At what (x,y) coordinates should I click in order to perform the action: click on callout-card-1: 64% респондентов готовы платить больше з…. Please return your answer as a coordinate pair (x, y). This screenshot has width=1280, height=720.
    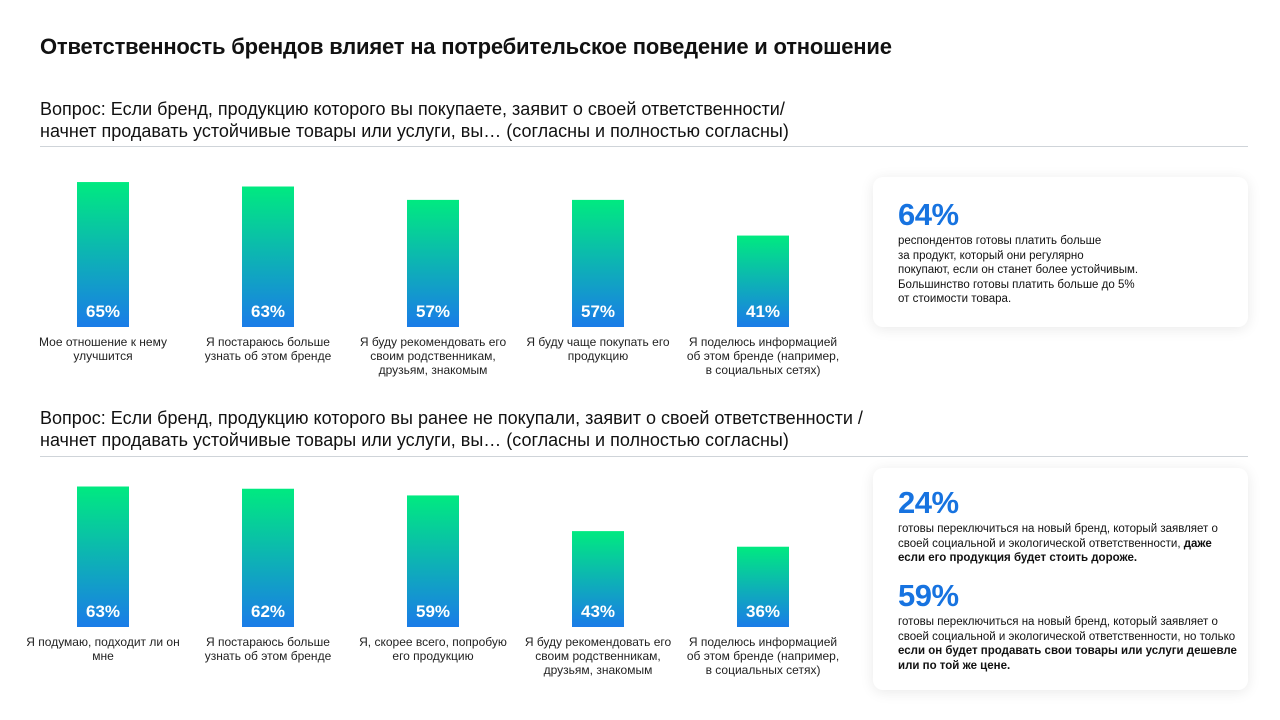
    Looking at the image, I should click on (1060, 252).